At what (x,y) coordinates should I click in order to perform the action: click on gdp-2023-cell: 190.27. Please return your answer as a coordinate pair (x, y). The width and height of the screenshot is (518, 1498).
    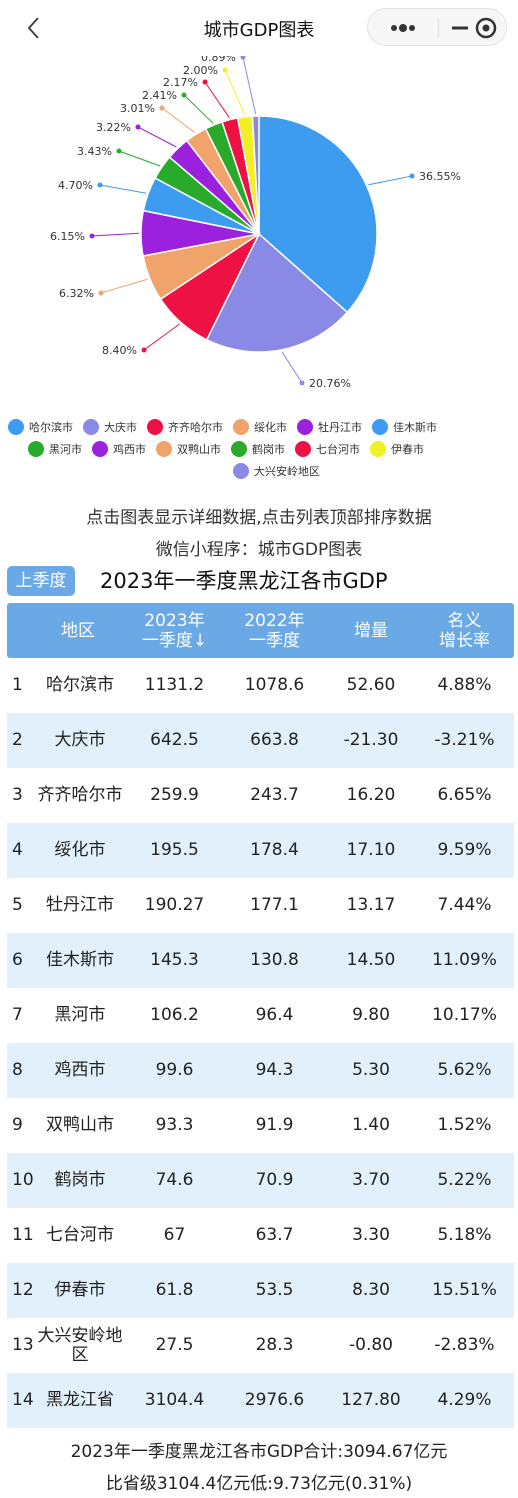
    Looking at the image, I should click on (174, 905).